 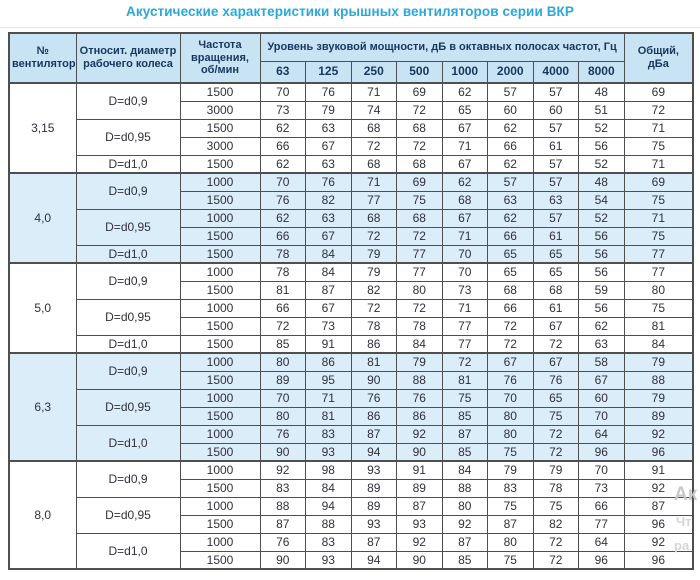 What do you see at coordinates (282, 72) in the screenshot?
I see `header-freq-63: 63` at bounding box center [282, 72].